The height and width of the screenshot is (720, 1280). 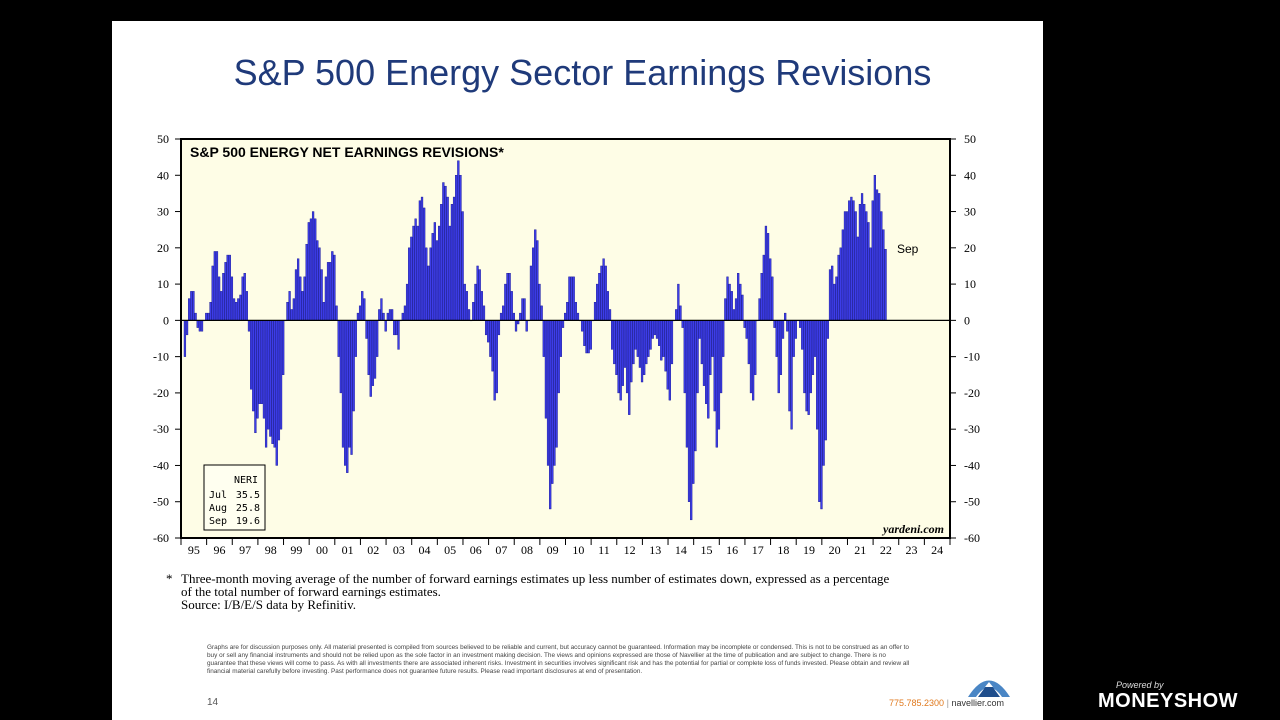 I want to click on x-tick-label: 15, so click(x=706, y=550).